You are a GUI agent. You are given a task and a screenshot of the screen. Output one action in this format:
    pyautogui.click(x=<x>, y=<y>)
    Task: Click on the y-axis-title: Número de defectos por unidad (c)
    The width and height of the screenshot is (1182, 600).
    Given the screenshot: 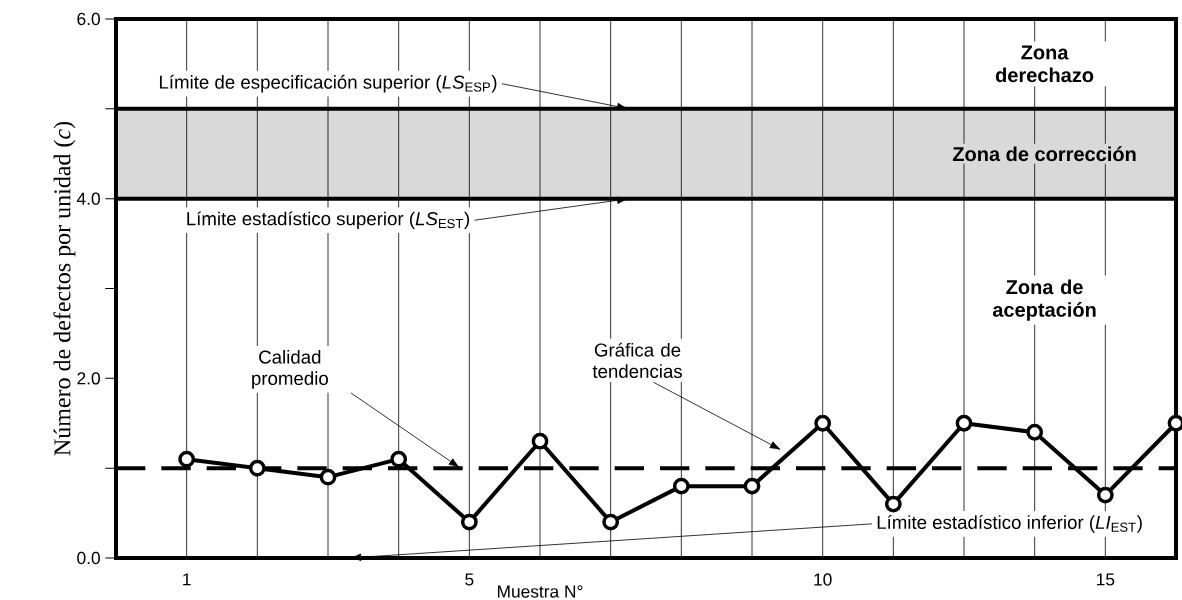 What is the action you would take?
    pyautogui.click(x=64, y=288)
    